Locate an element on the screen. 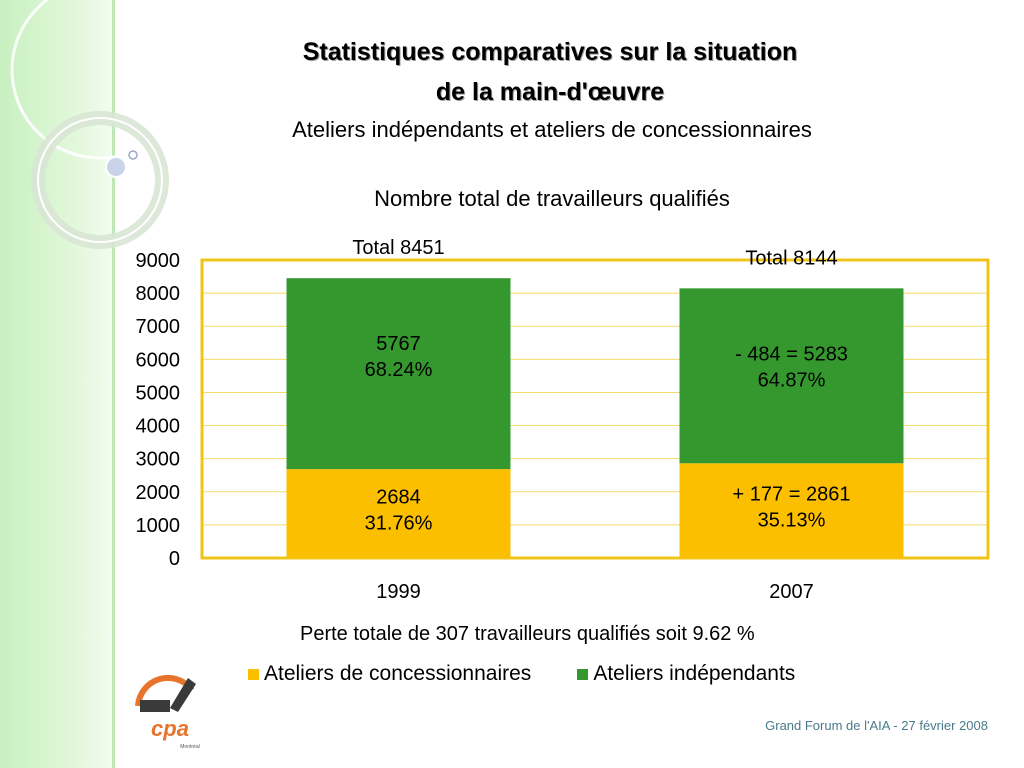 This screenshot has height=768, width=1024. data-label: 2684 is located at coordinates (398, 498).